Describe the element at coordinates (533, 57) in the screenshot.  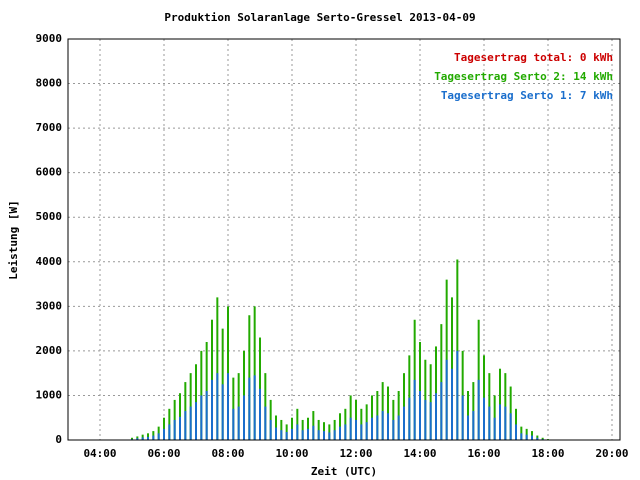
I see `legend-entry: Tagesertrag total: 0 kWh` at that location.